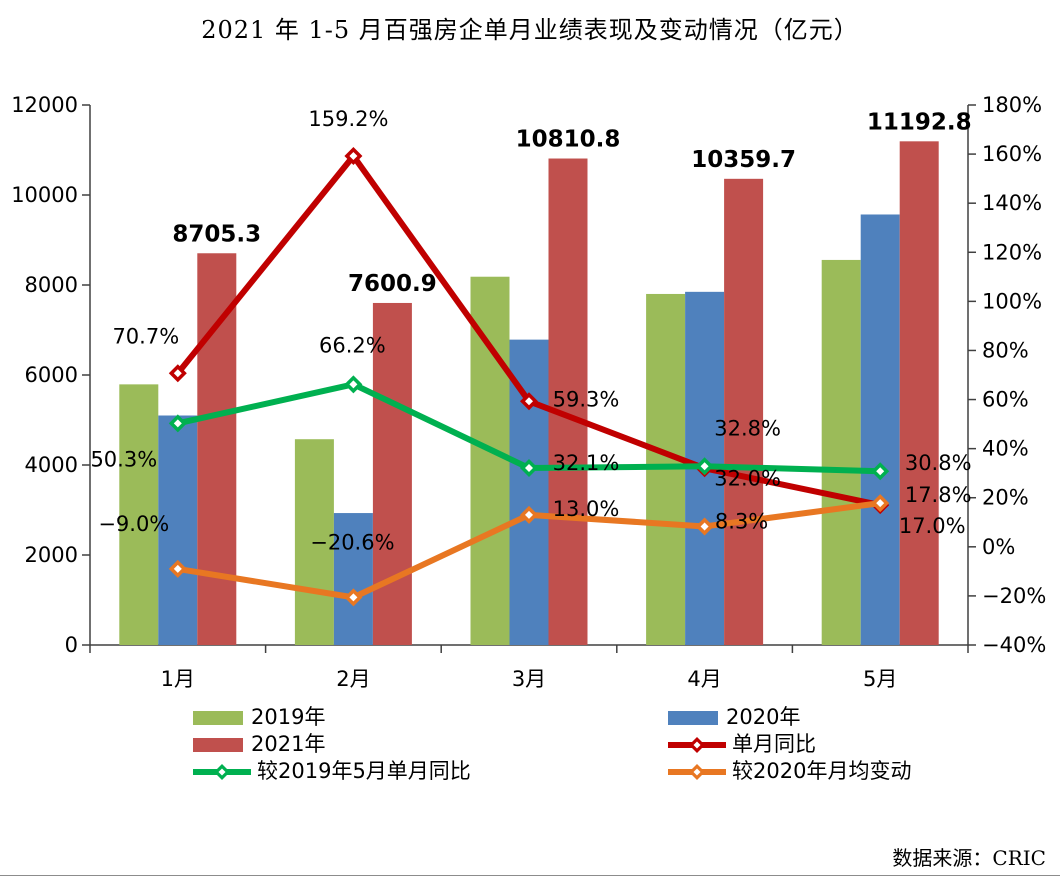 Image resolution: width=1060 pixels, height=876 pixels. What do you see at coordinates (938, 495) in the screenshot?
I see `line-value-label: 17.8%` at bounding box center [938, 495].